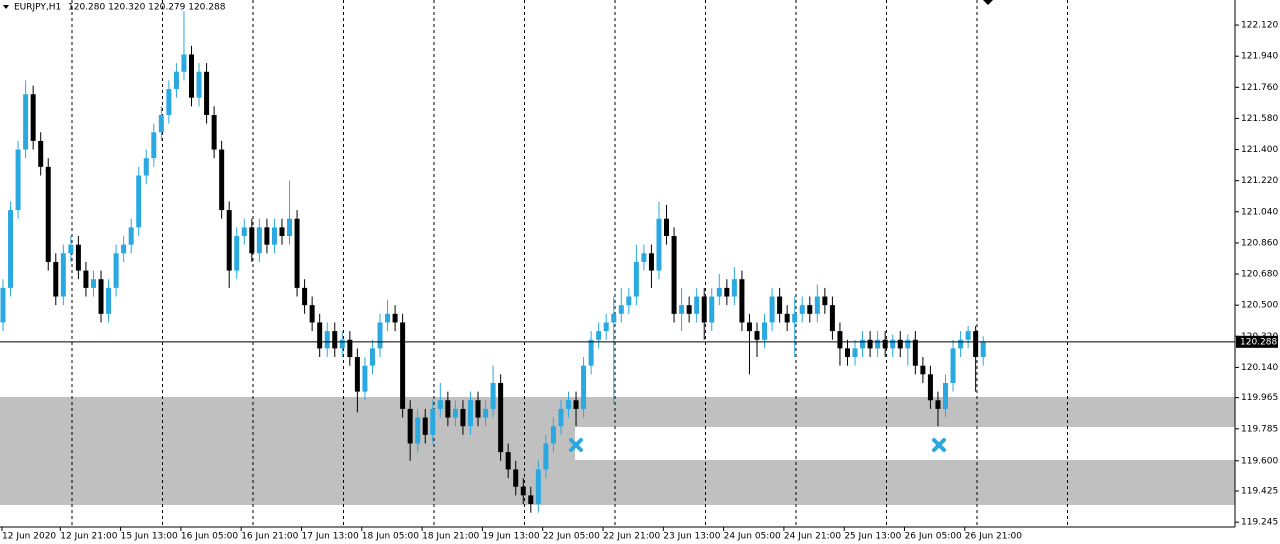  I want to click on x-tick-label: 18 Jun 05:00, so click(390, 537).